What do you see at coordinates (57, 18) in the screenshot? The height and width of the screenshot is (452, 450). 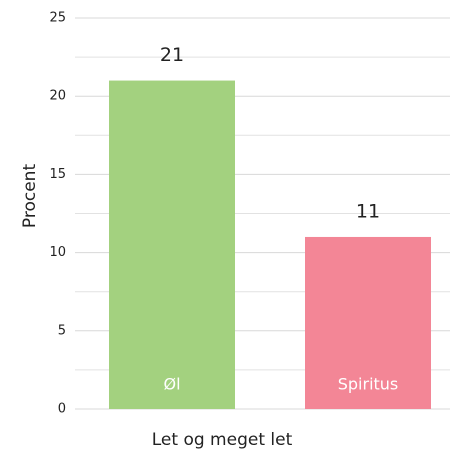 I see `y-tick-label: 25` at bounding box center [57, 18].